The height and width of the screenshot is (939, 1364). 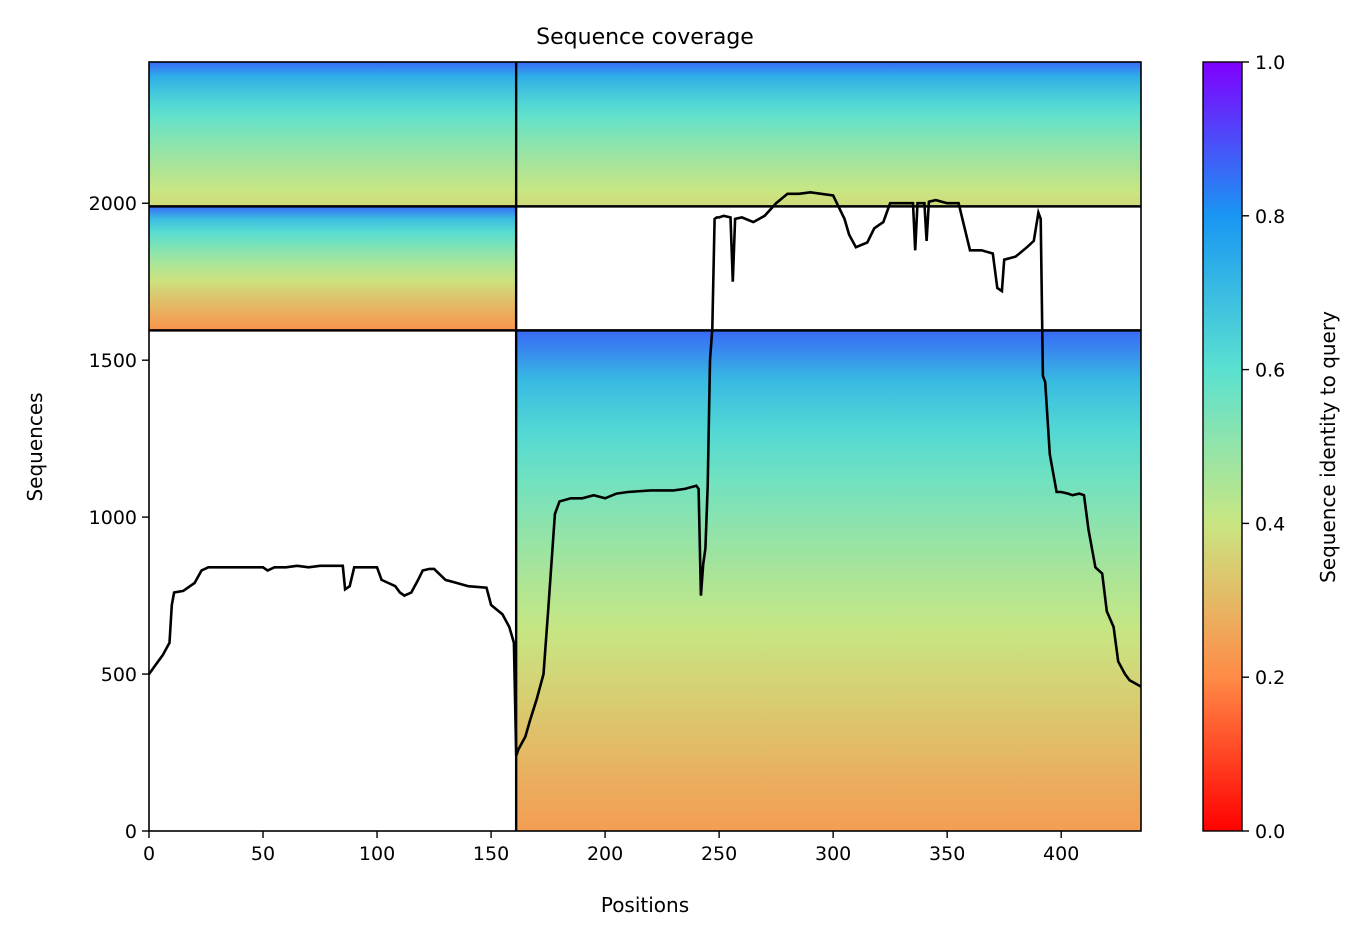 What do you see at coordinates (1328, 447) in the screenshot?
I see `colorbar-label: Sequence identity to query` at bounding box center [1328, 447].